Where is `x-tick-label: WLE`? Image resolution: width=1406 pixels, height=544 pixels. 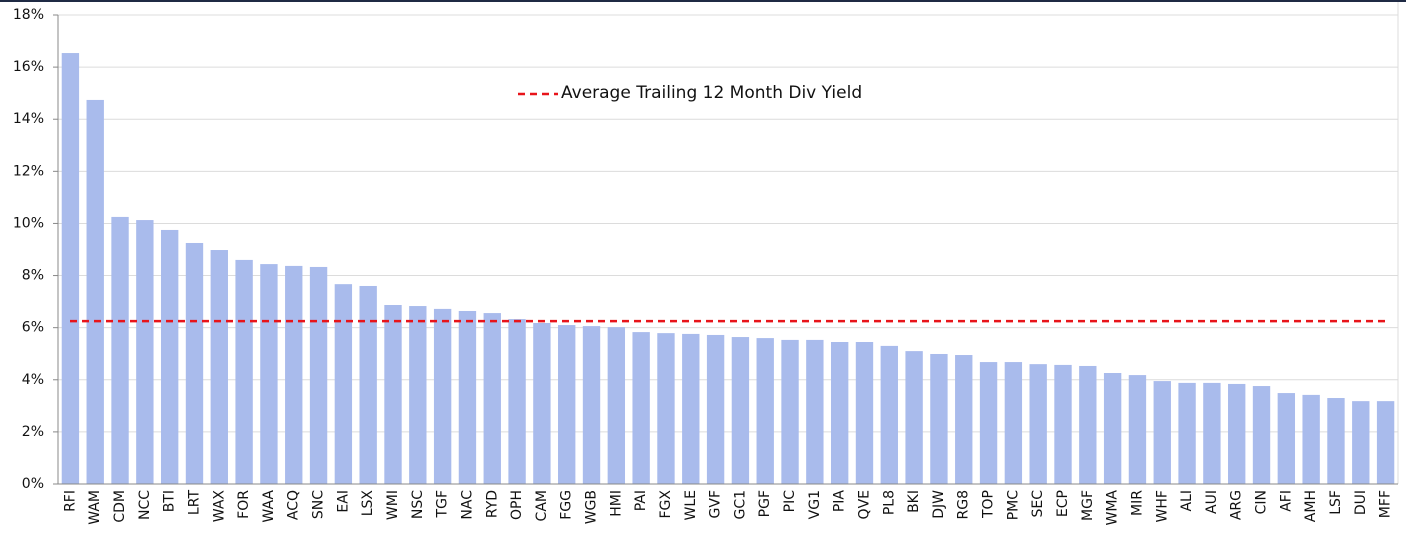
x-tick-label: WLE is located at coordinates (691, 505).